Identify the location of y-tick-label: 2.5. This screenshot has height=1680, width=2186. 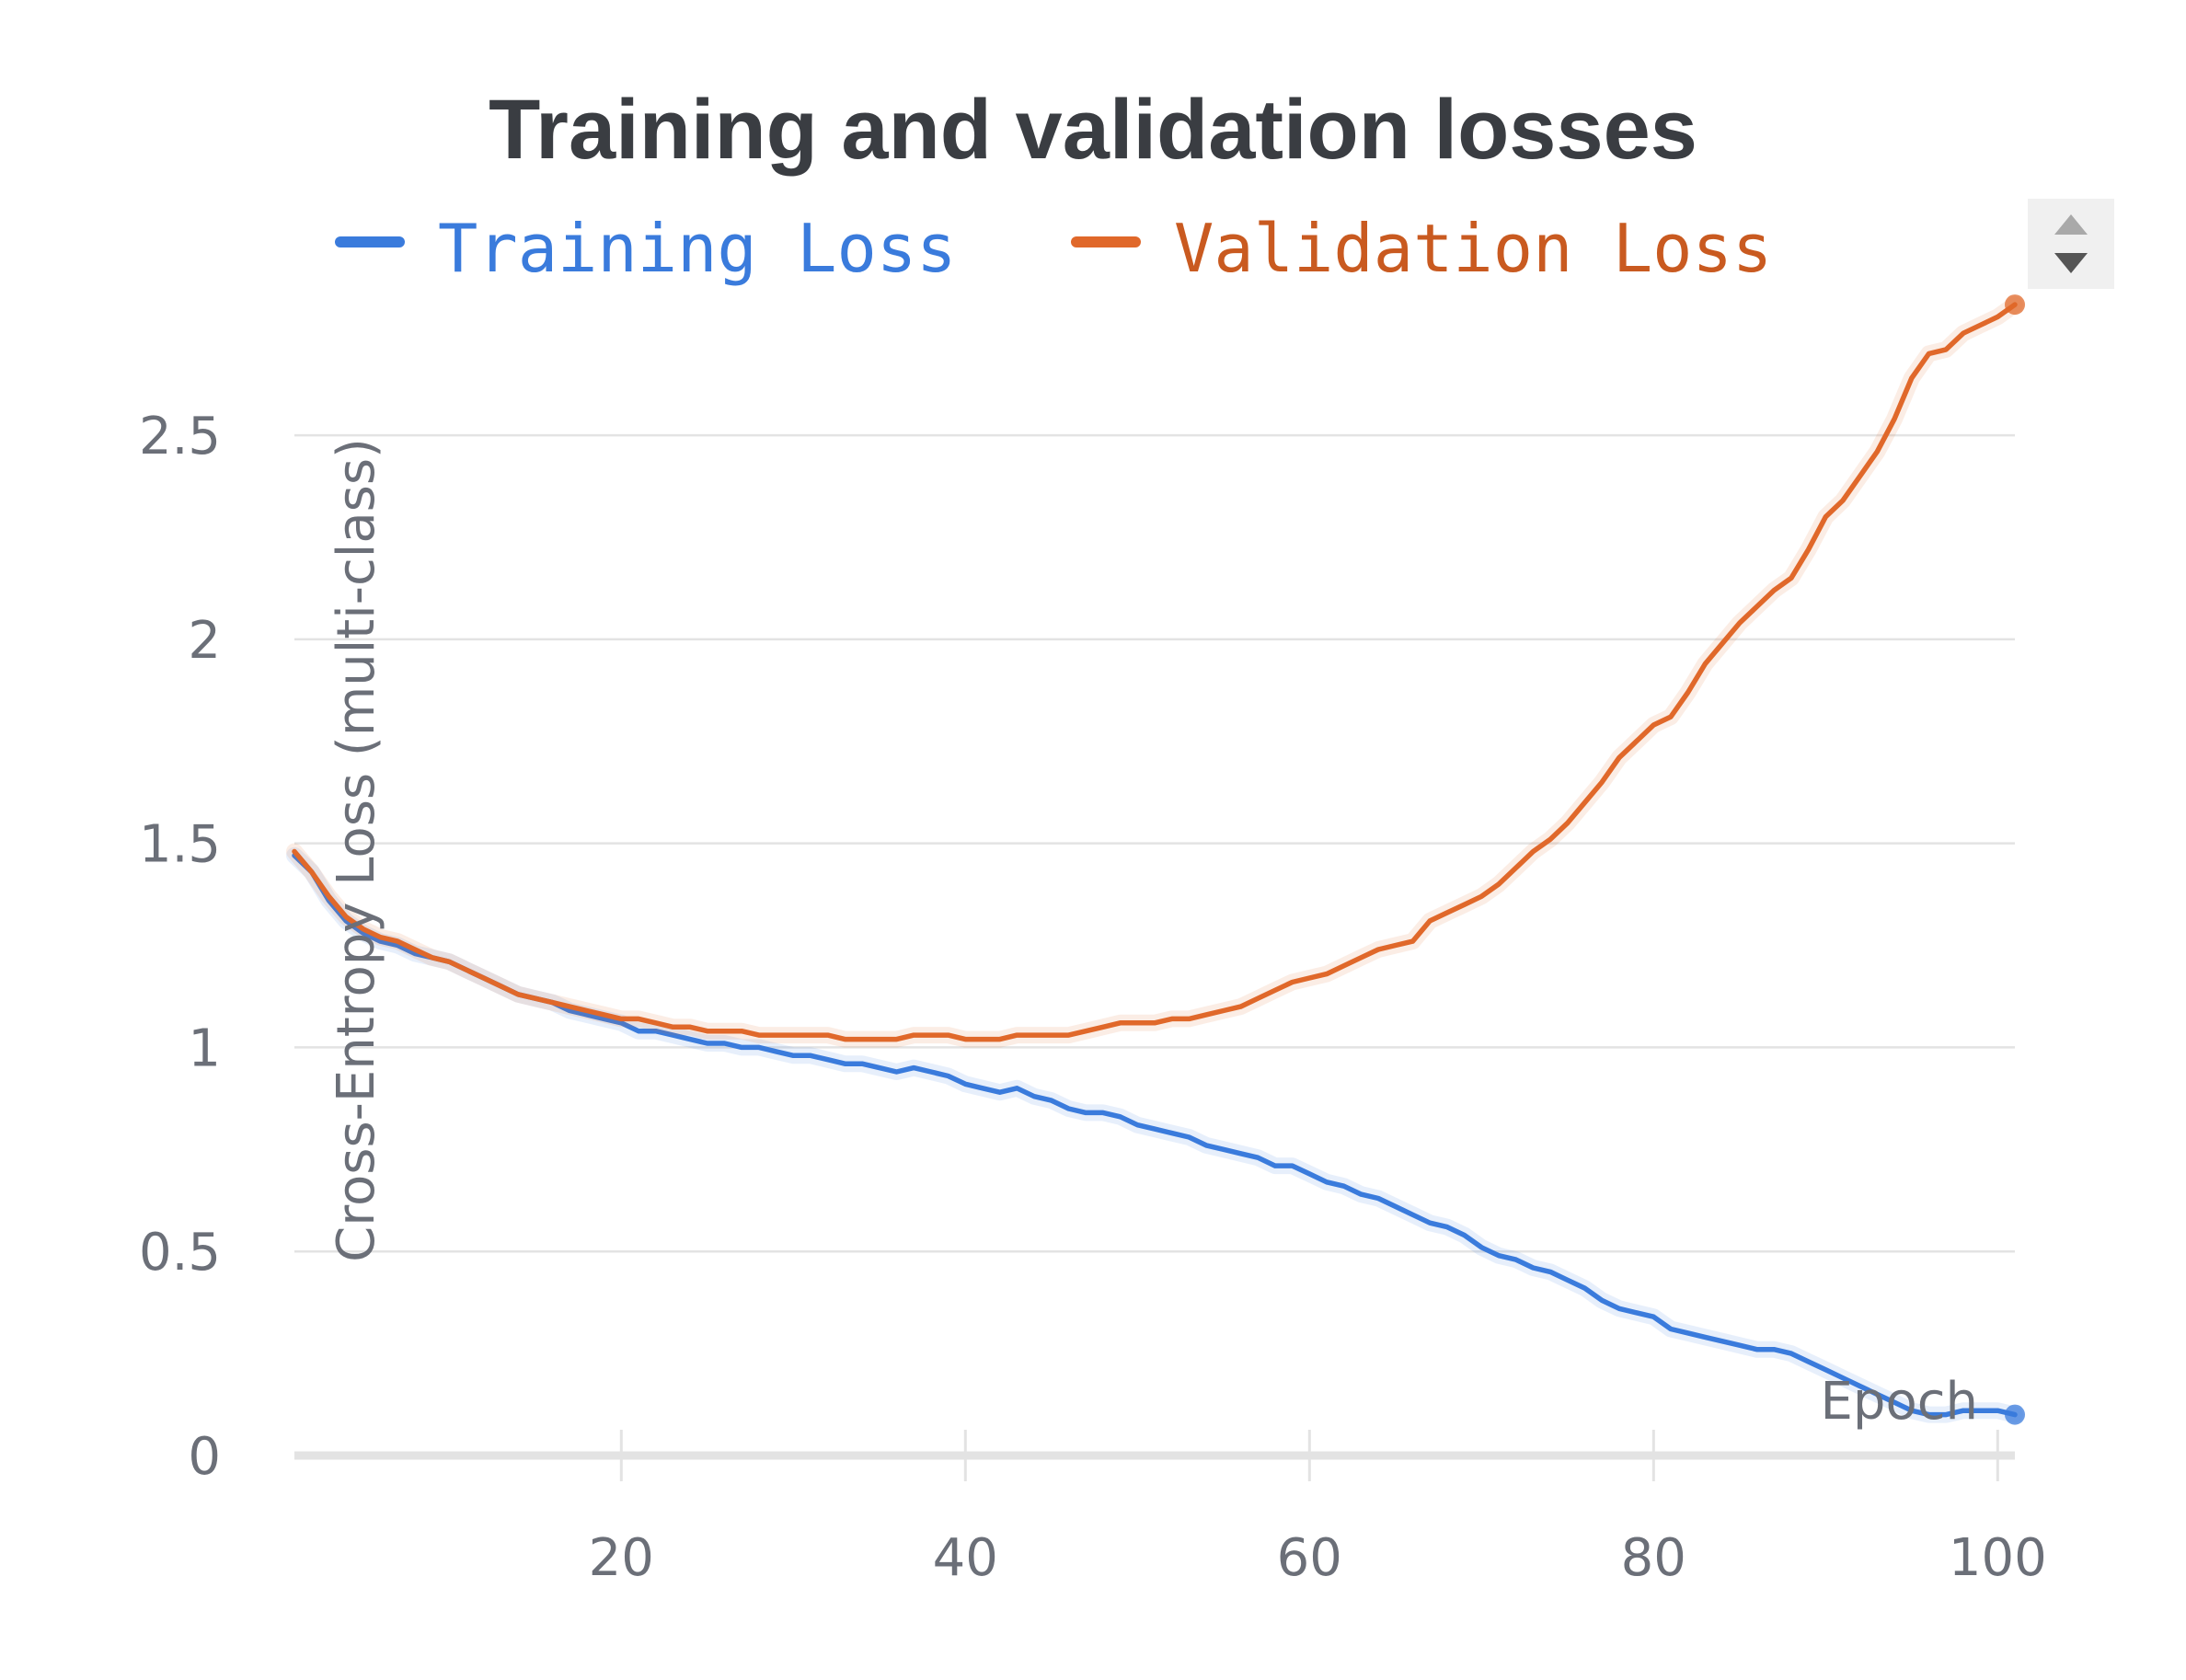
(180, 436).